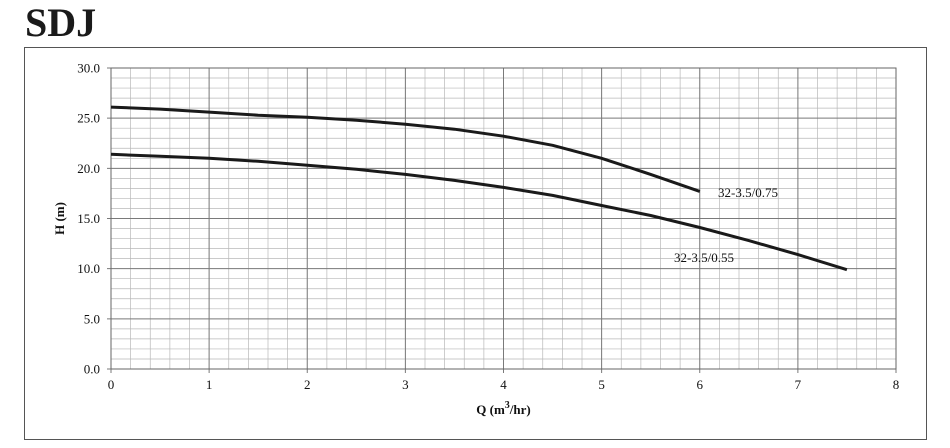 The height and width of the screenshot is (448, 950). I want to click on x-tick-label: 2, so click(307, 384).